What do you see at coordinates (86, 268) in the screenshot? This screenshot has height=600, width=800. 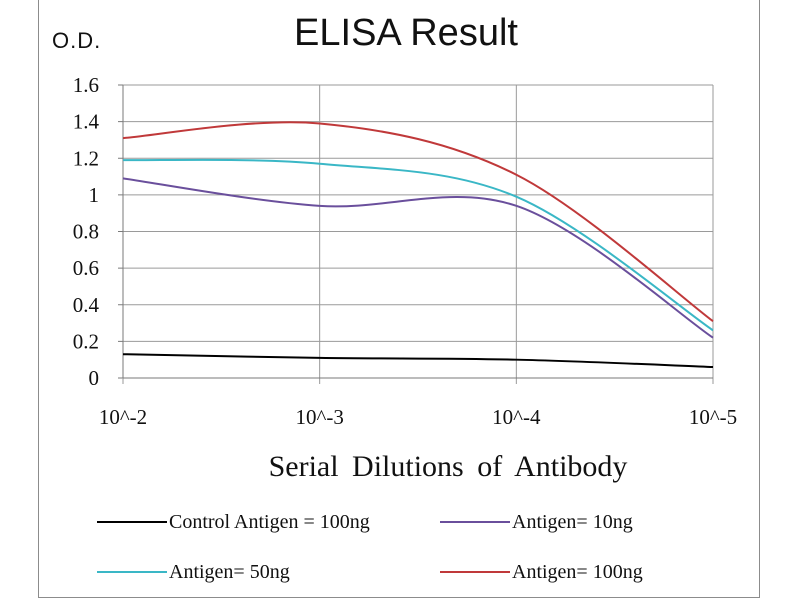 I see `y-tick-label: 0.6` at bounding box center [86, 268].